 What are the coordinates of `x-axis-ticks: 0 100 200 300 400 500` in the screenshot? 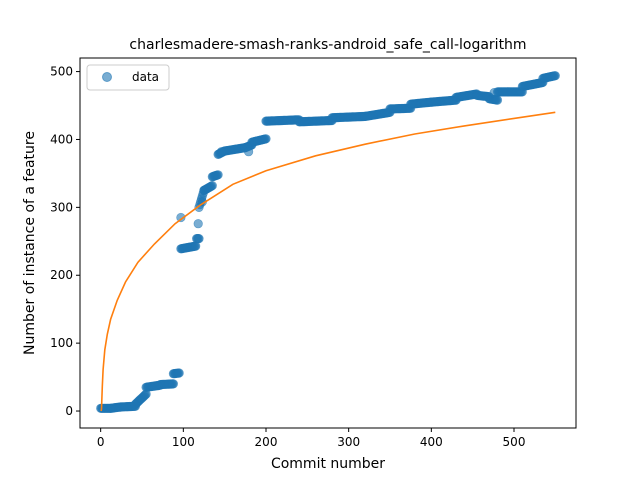 It's located at (311, 438).